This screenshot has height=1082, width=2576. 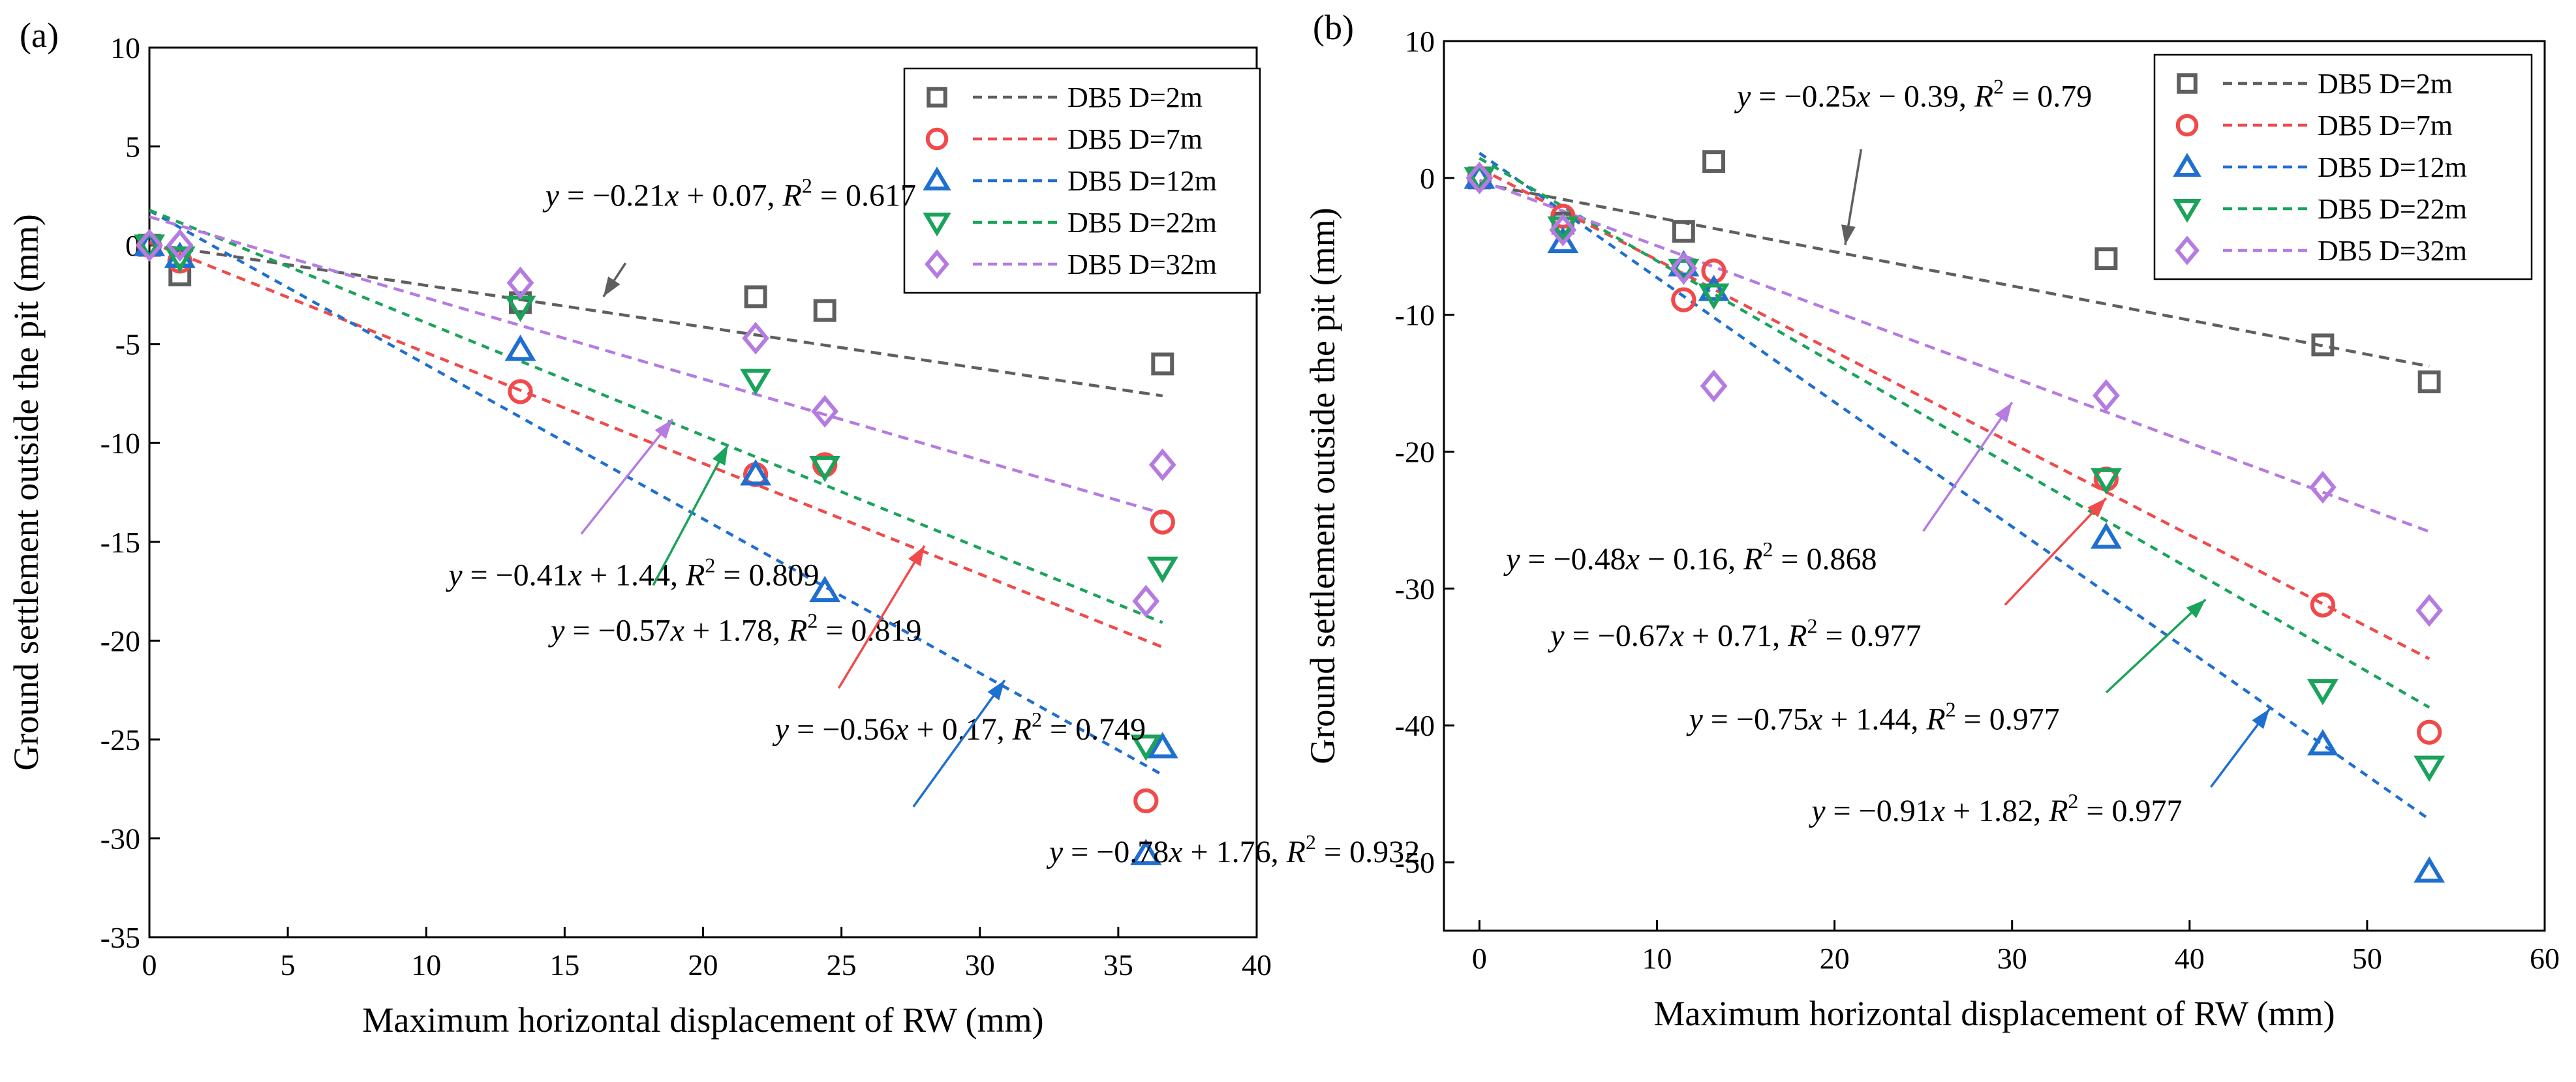 I want to click on y-tick-label: -25, so click(x=120, y=740).